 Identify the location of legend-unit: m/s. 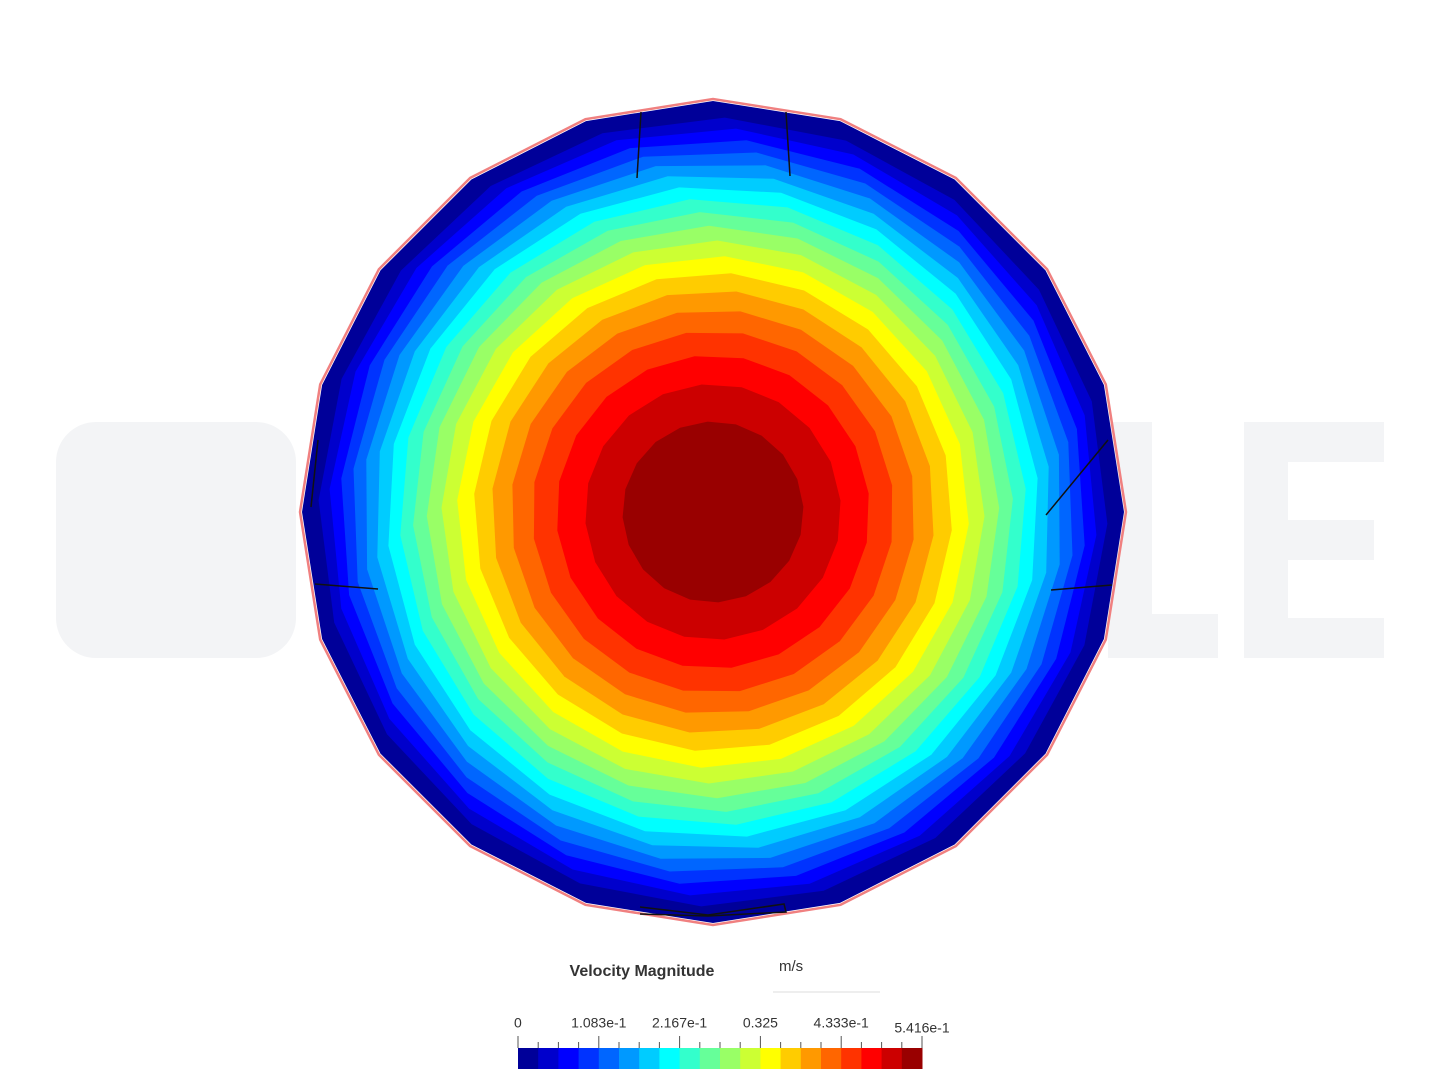
(791, 966).